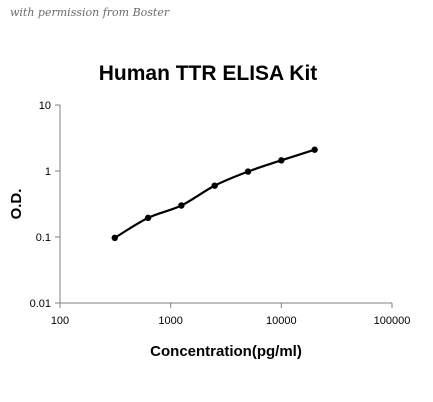 This screenshot has height=402, width=433. What do you see at coordinates (60, 321) in the screenshot?
I see `x-tick-label: 100` at bounding box center [60, 321].